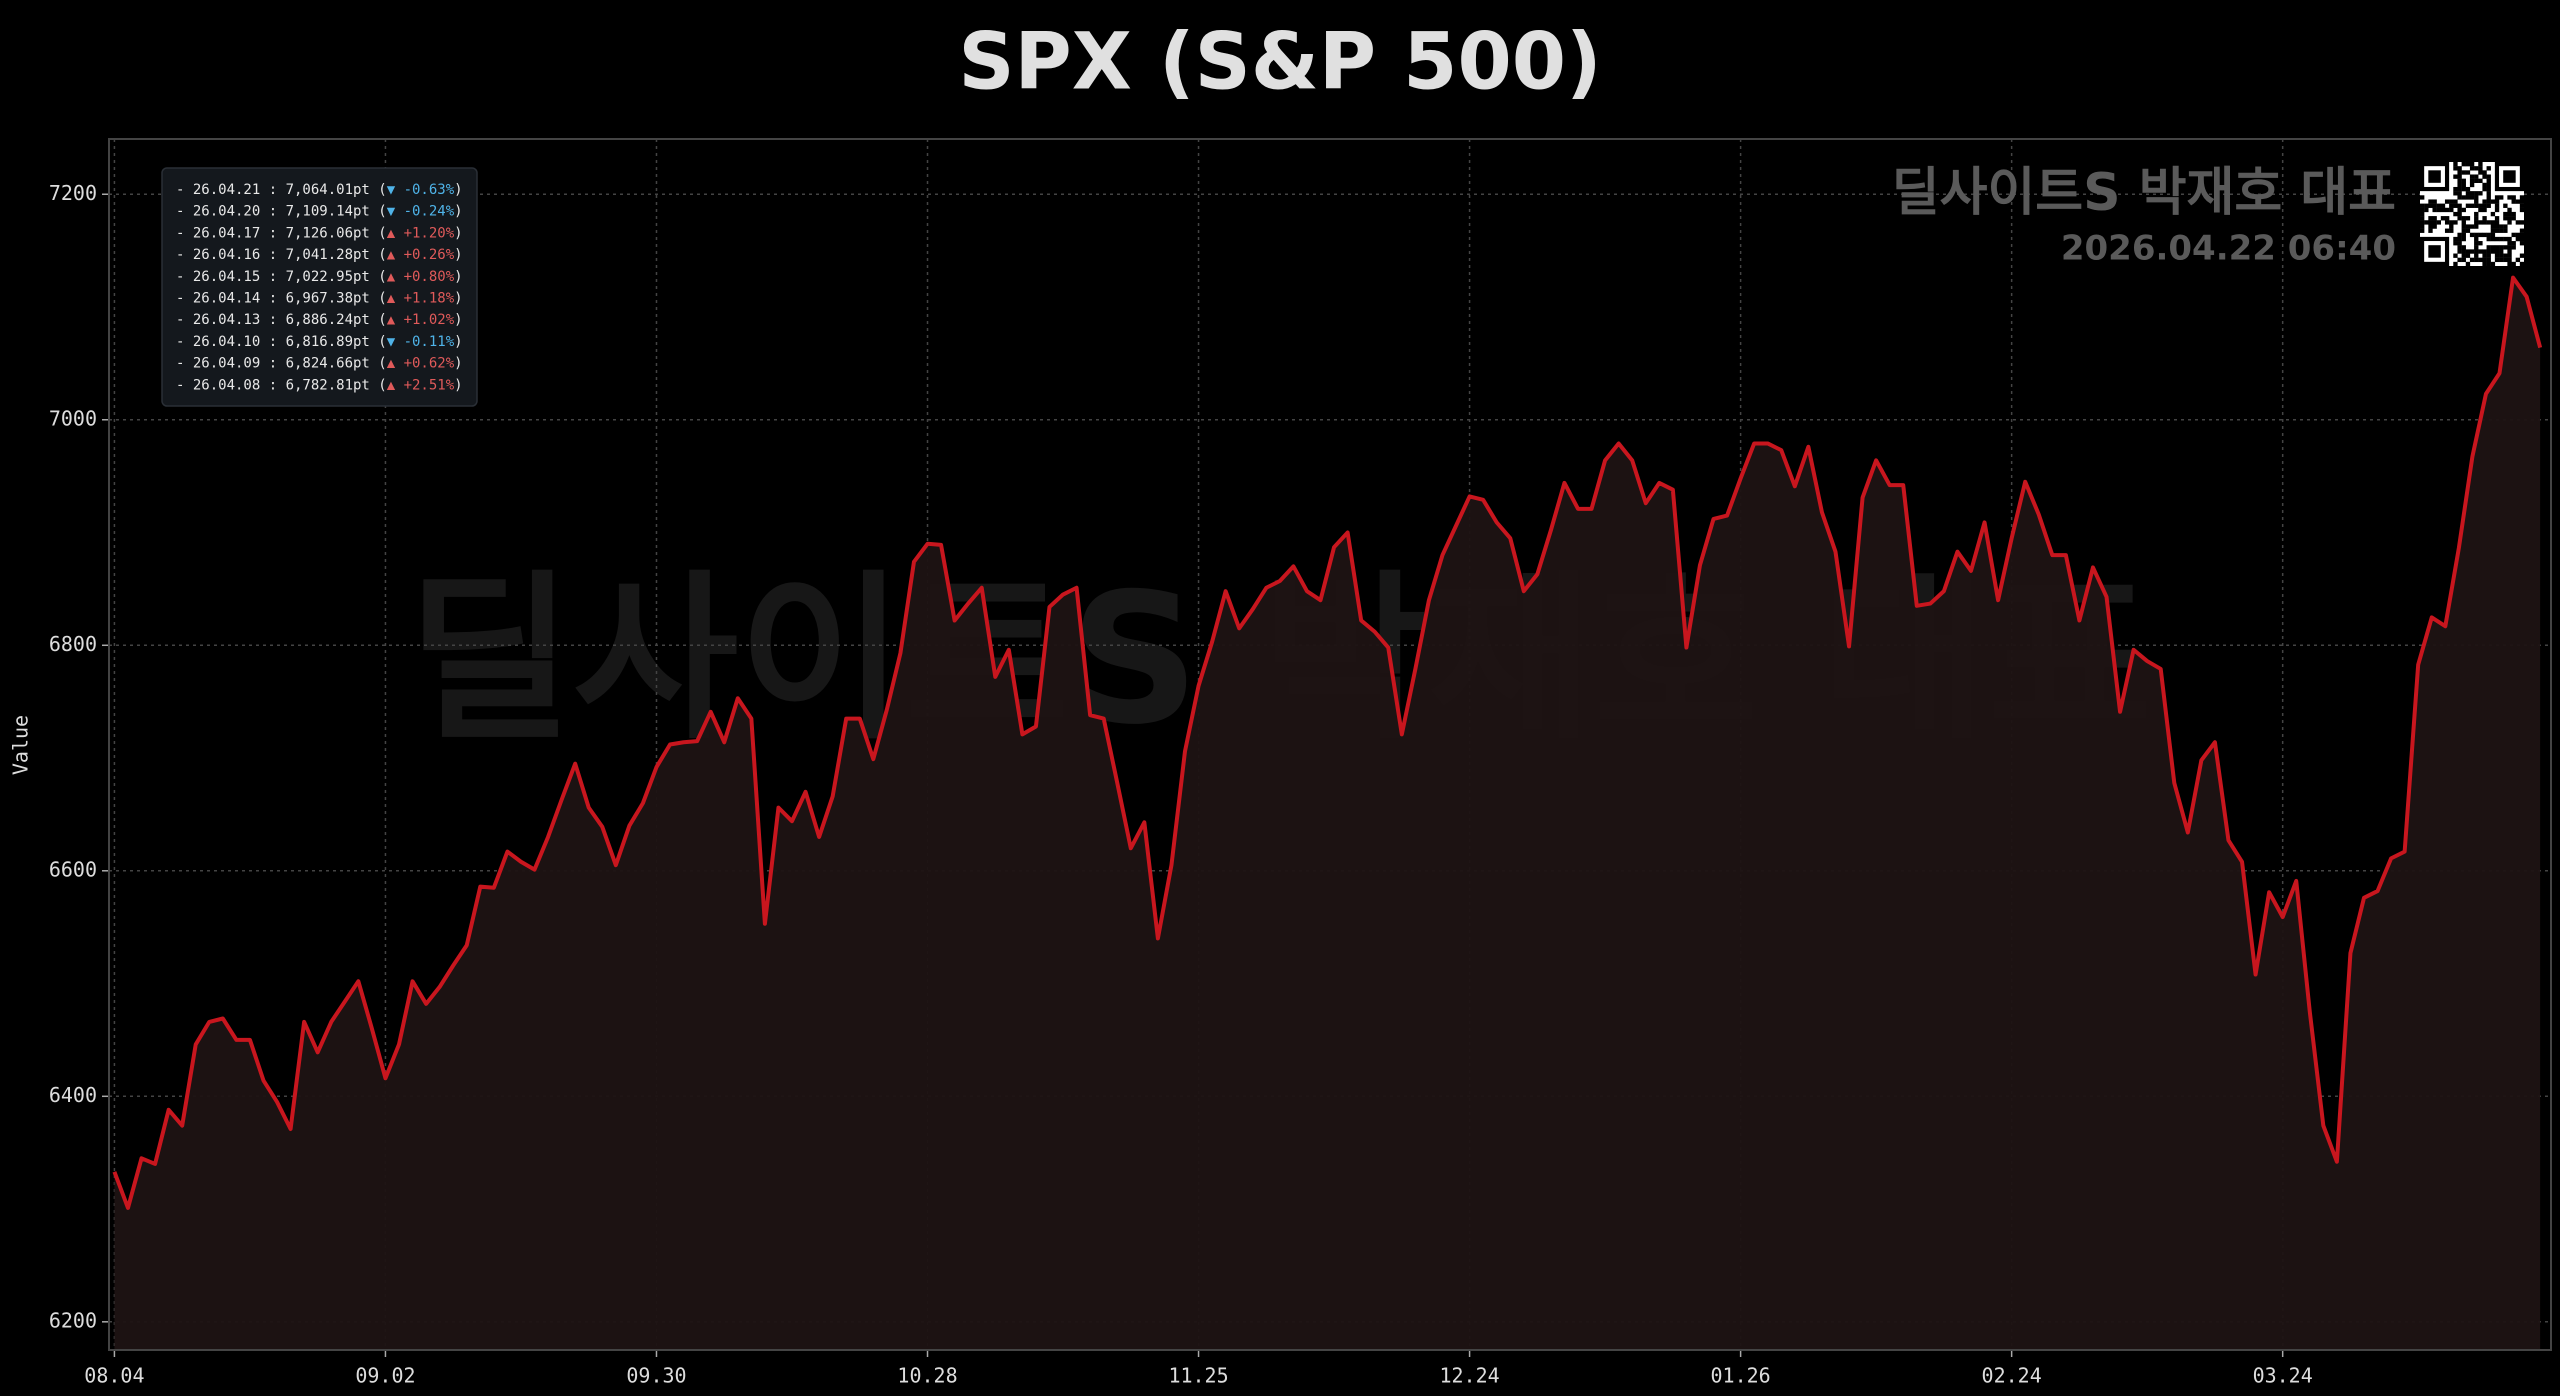 The image size is (2560, 1396). What do you see at coordinates (73, 644) in the screenshot?
I see `y-tick-label: 6800` at bounding box center [73, 644].